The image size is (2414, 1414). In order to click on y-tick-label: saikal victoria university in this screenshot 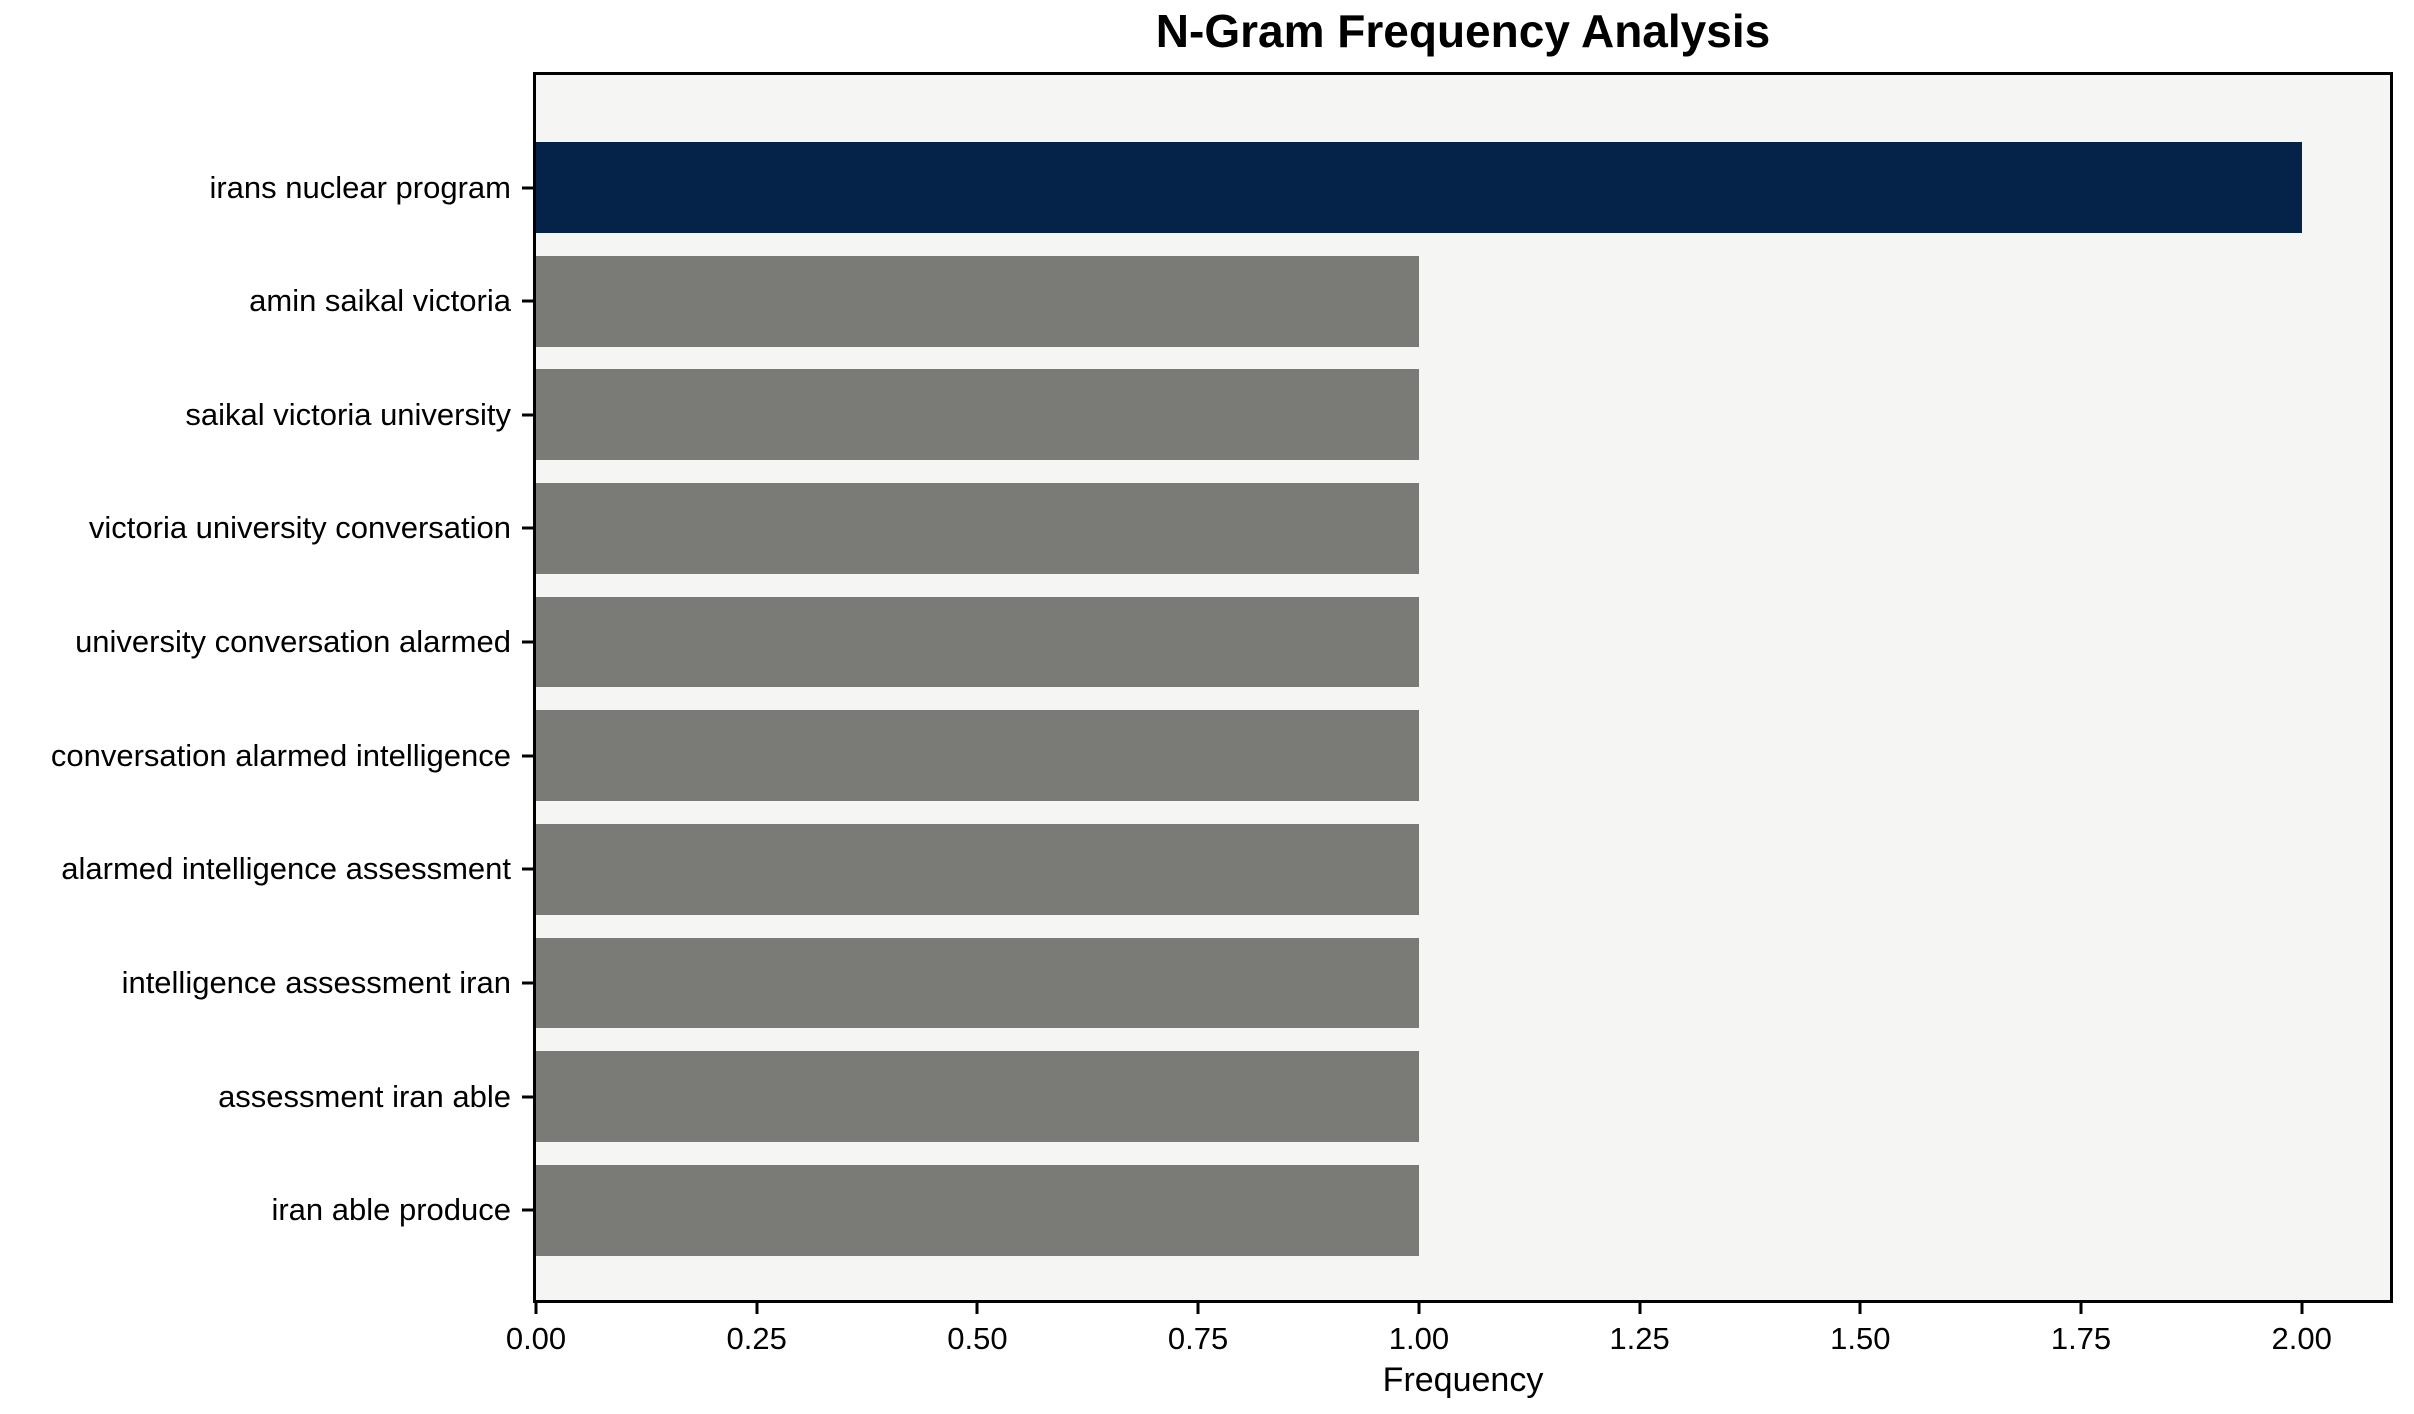, I will do `click(348, 414)`.